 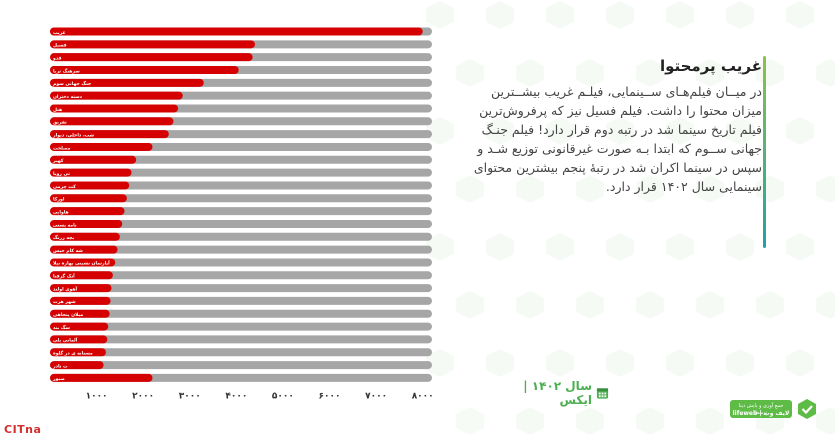 What do you see at coordinates (57, 110) in the screenshot?
I see `bar-label: هتل` at bounding box center [57, 110].